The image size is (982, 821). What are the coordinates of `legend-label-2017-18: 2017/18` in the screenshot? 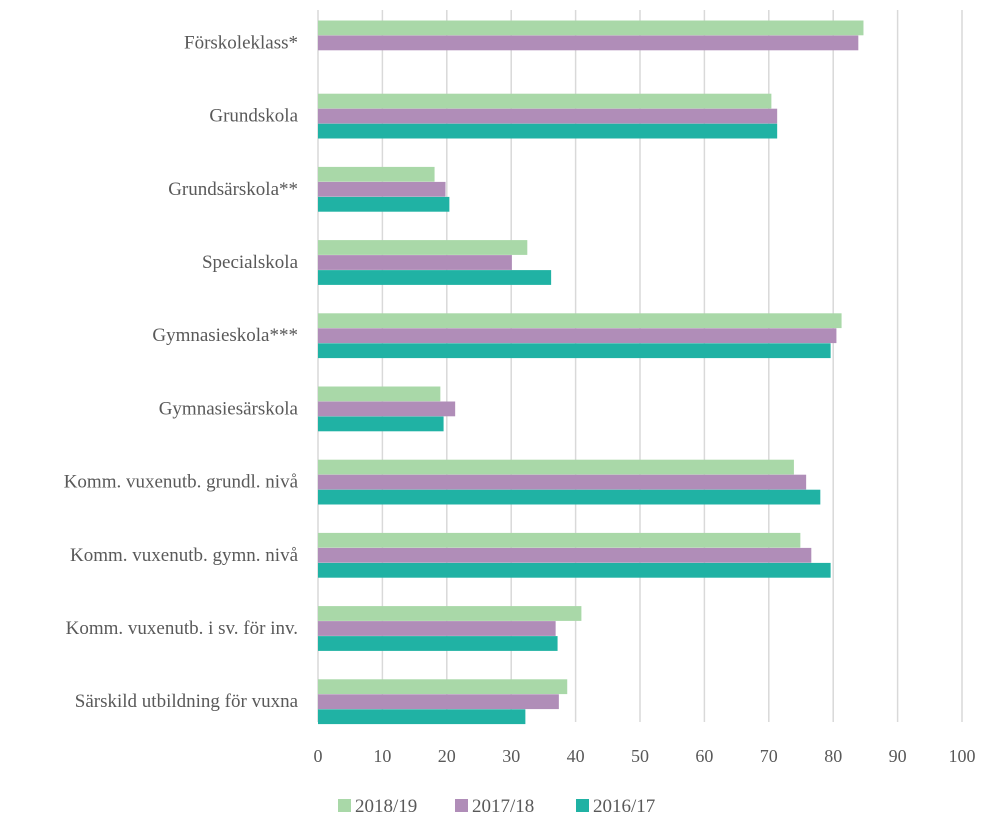 It's located at (503, 806).